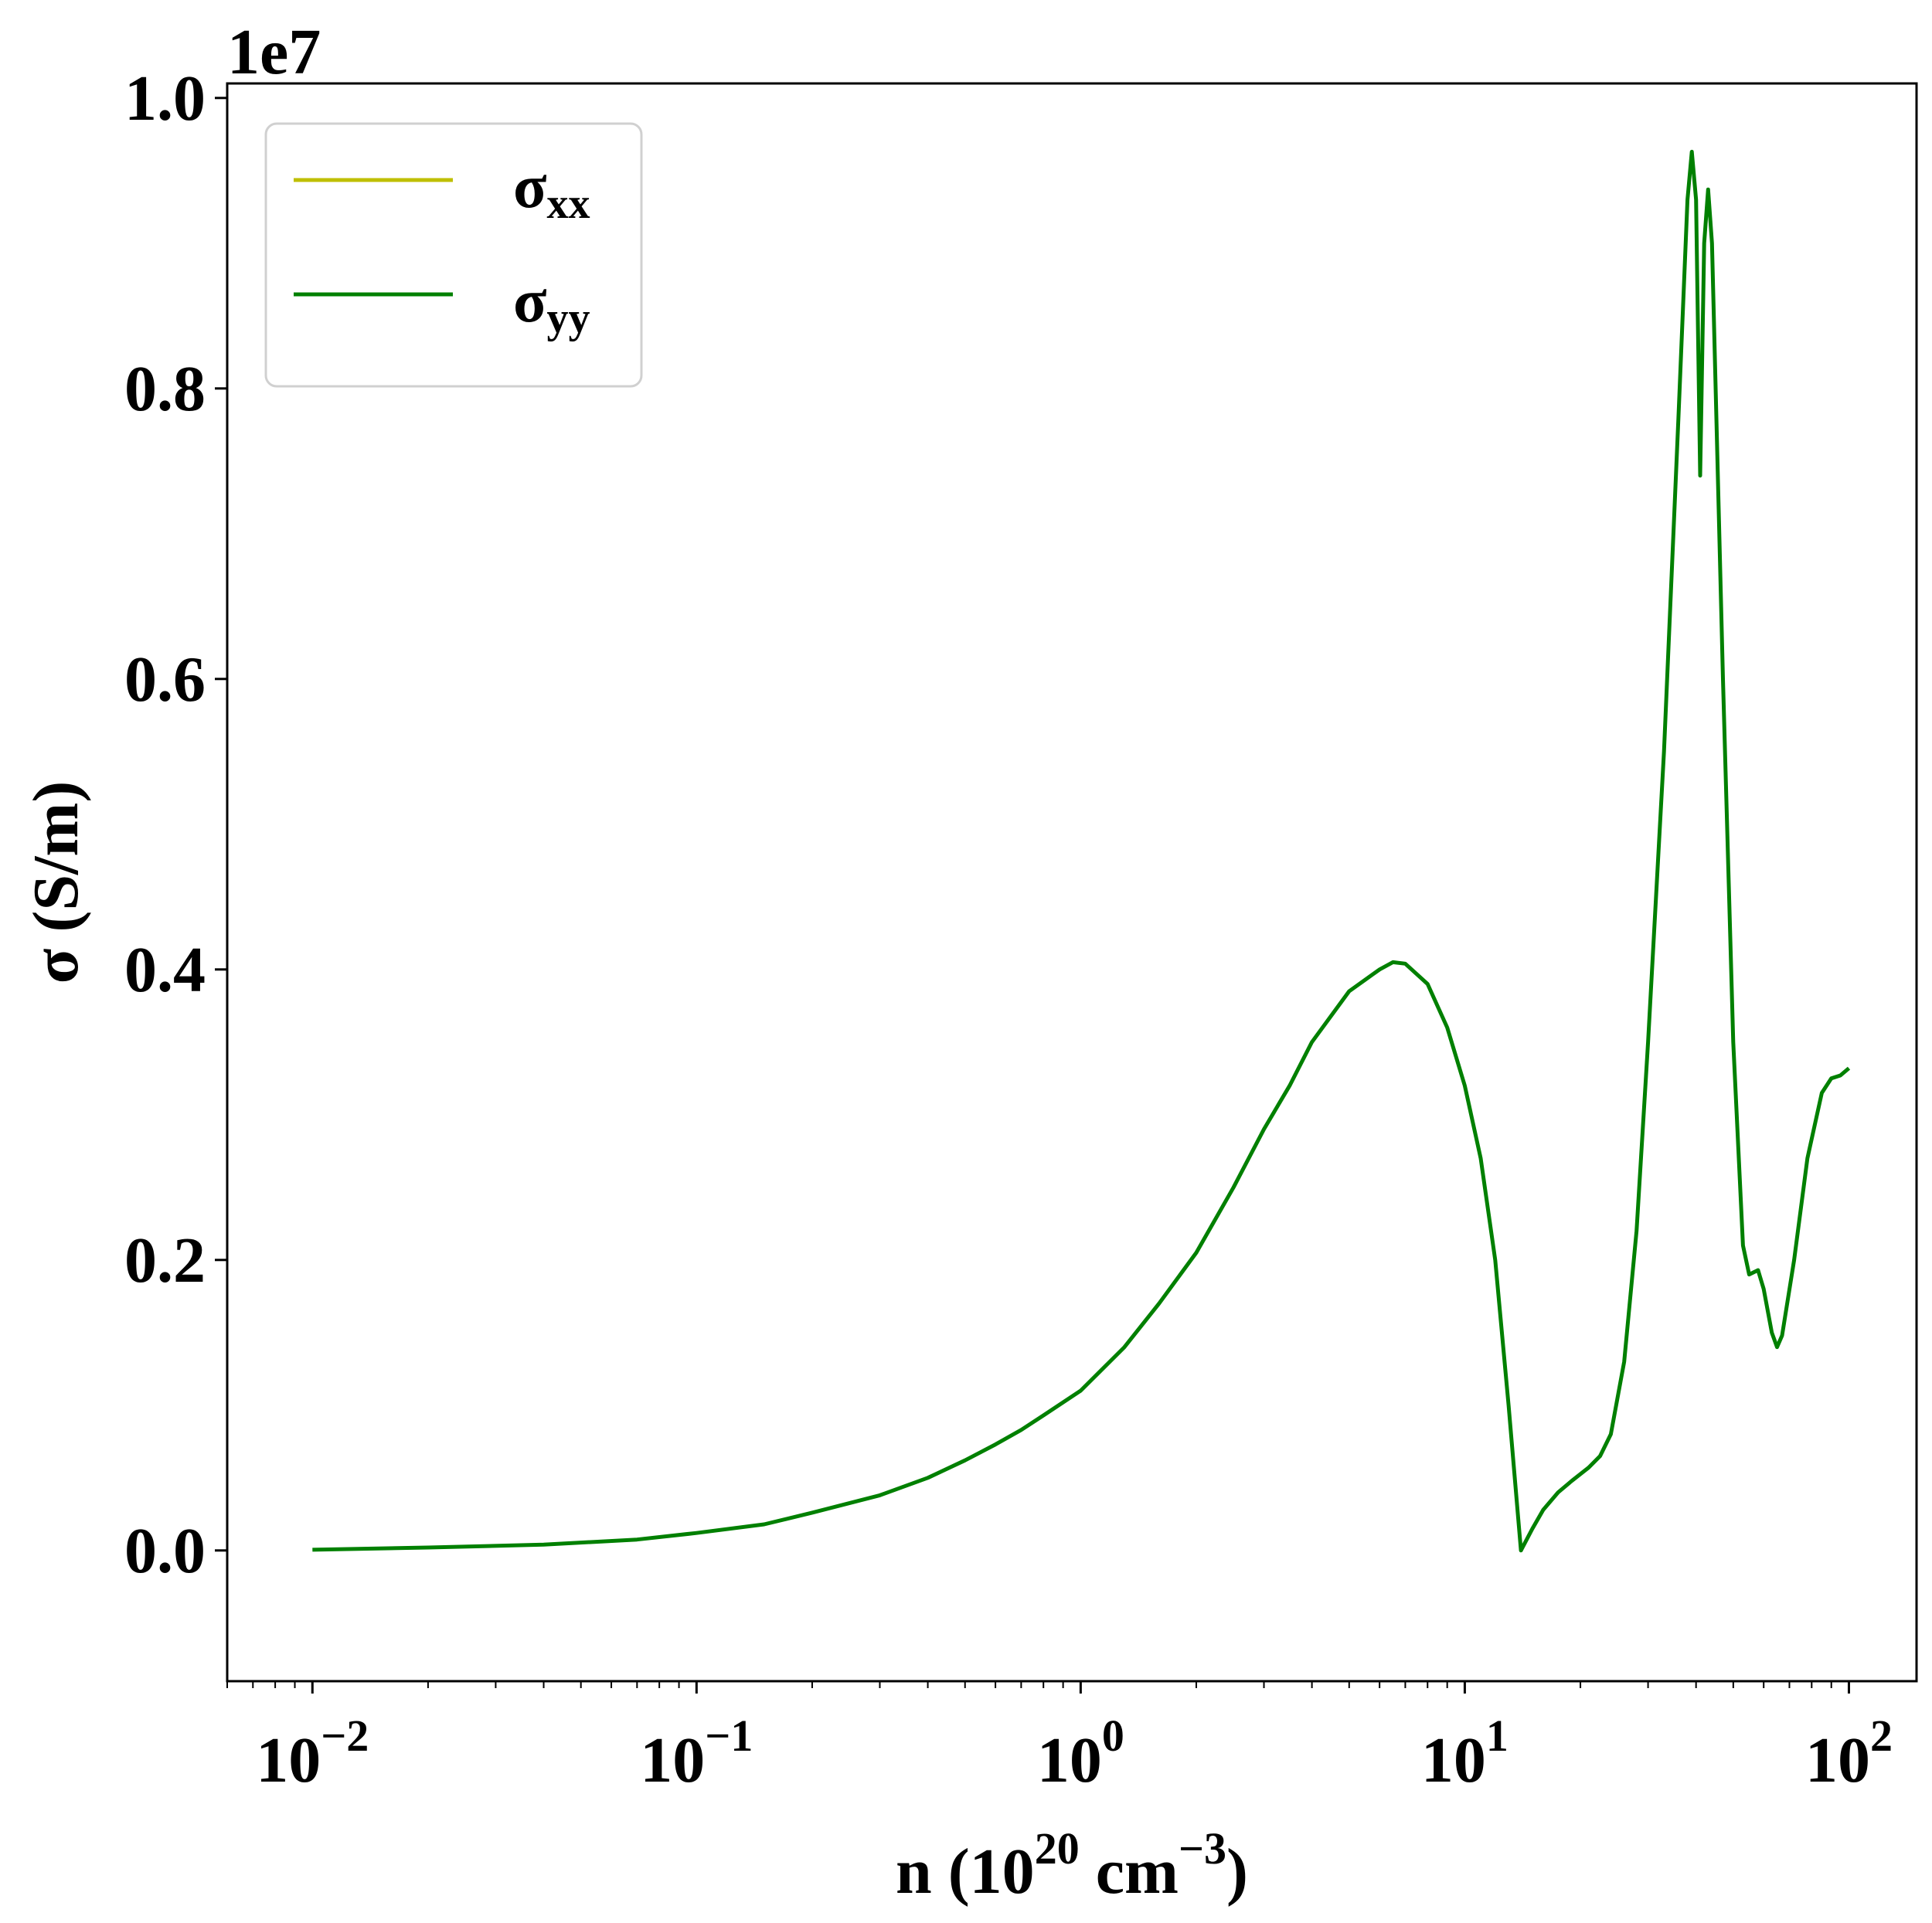 The height and width of the screenshot is (1923, 1932). Describe the element at coordinates (165, 1551) in the screenshot. I see `y-tick-label-0: 0.0` at that location.